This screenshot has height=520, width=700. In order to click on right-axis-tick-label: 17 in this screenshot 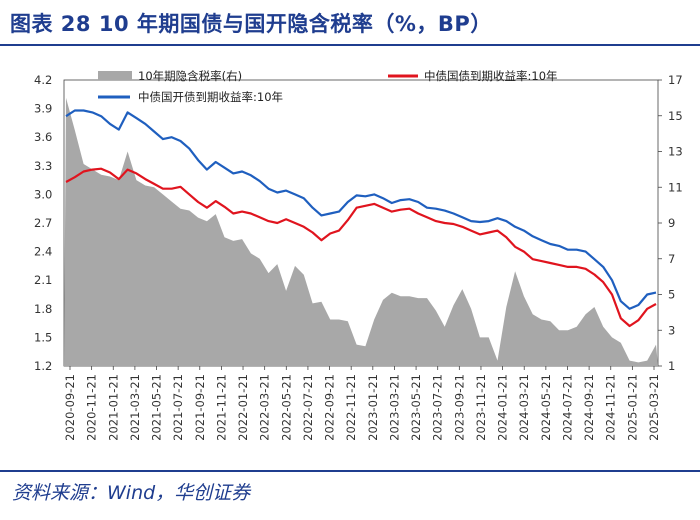, I will do `click(675, 80)`.